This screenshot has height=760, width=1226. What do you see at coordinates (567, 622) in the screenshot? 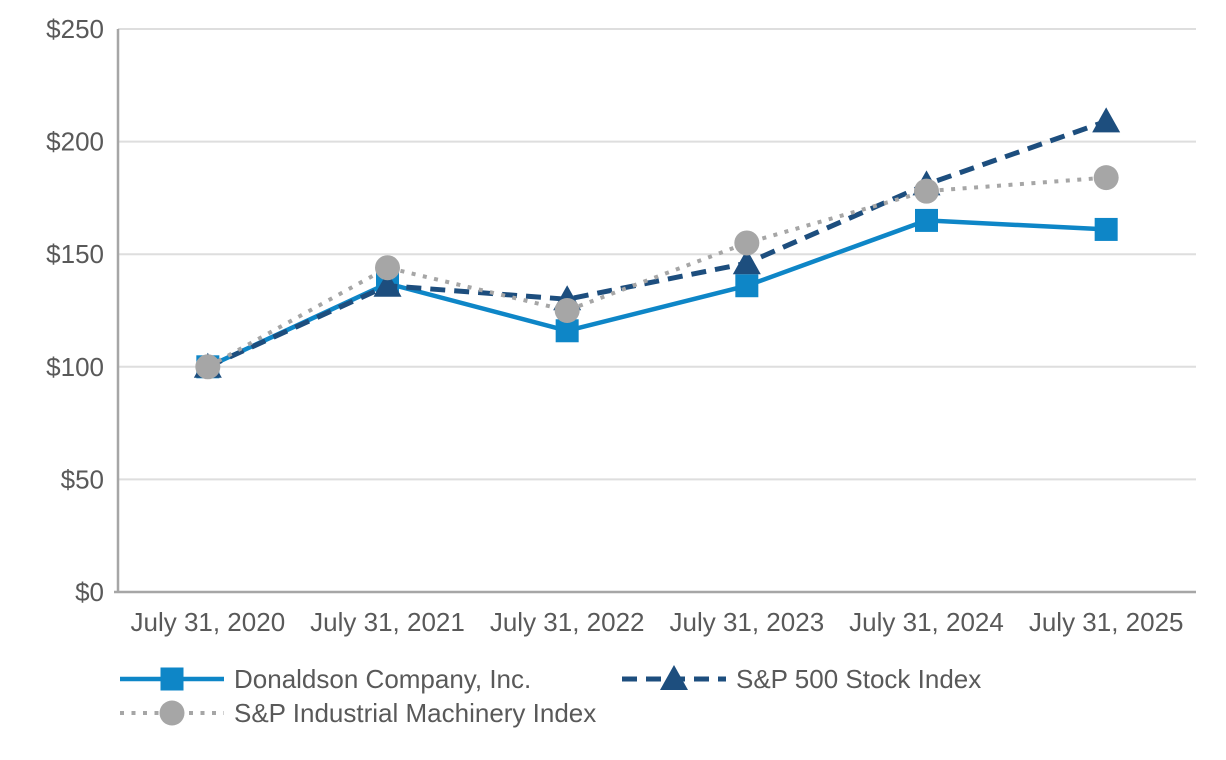
I see `x-axis-tick-label: July 31, 2022` at bounding box center [567, 622].